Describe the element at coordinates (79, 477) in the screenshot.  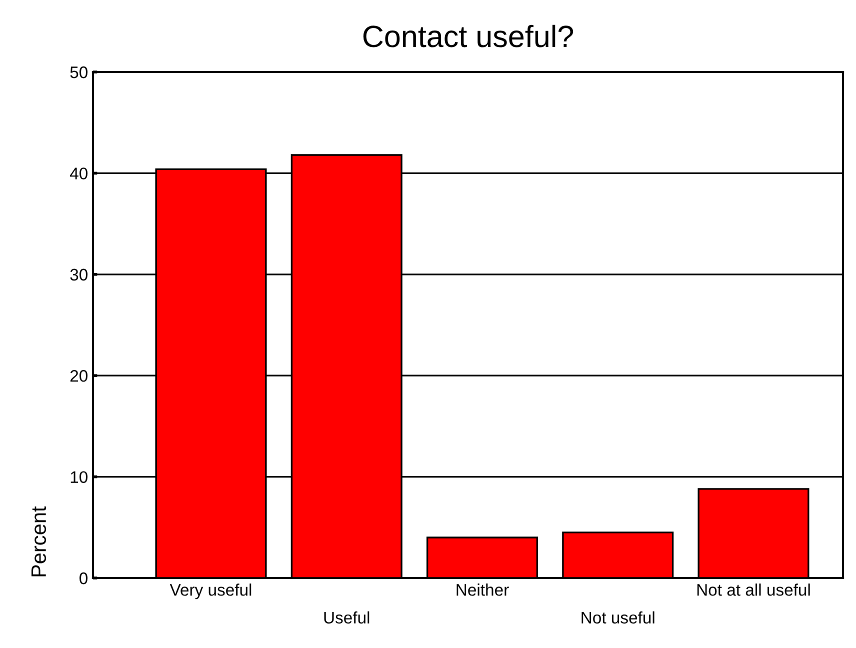
I see `y-tick-label: 10` at that location.